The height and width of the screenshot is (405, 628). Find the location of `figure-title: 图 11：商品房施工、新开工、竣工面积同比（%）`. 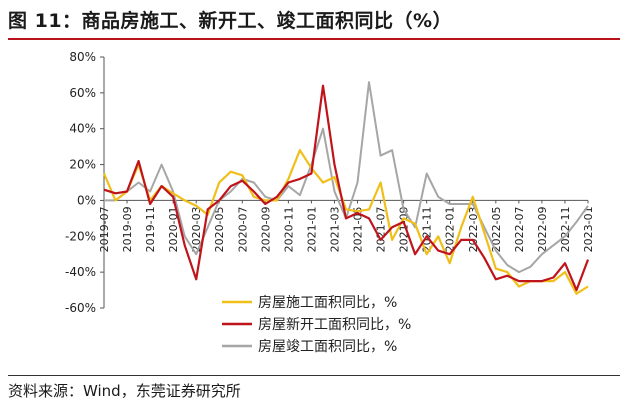

figure-title: 图 11：商品房施工、新开工、竣工面积同比（%） is located at coordinates (230, 21).